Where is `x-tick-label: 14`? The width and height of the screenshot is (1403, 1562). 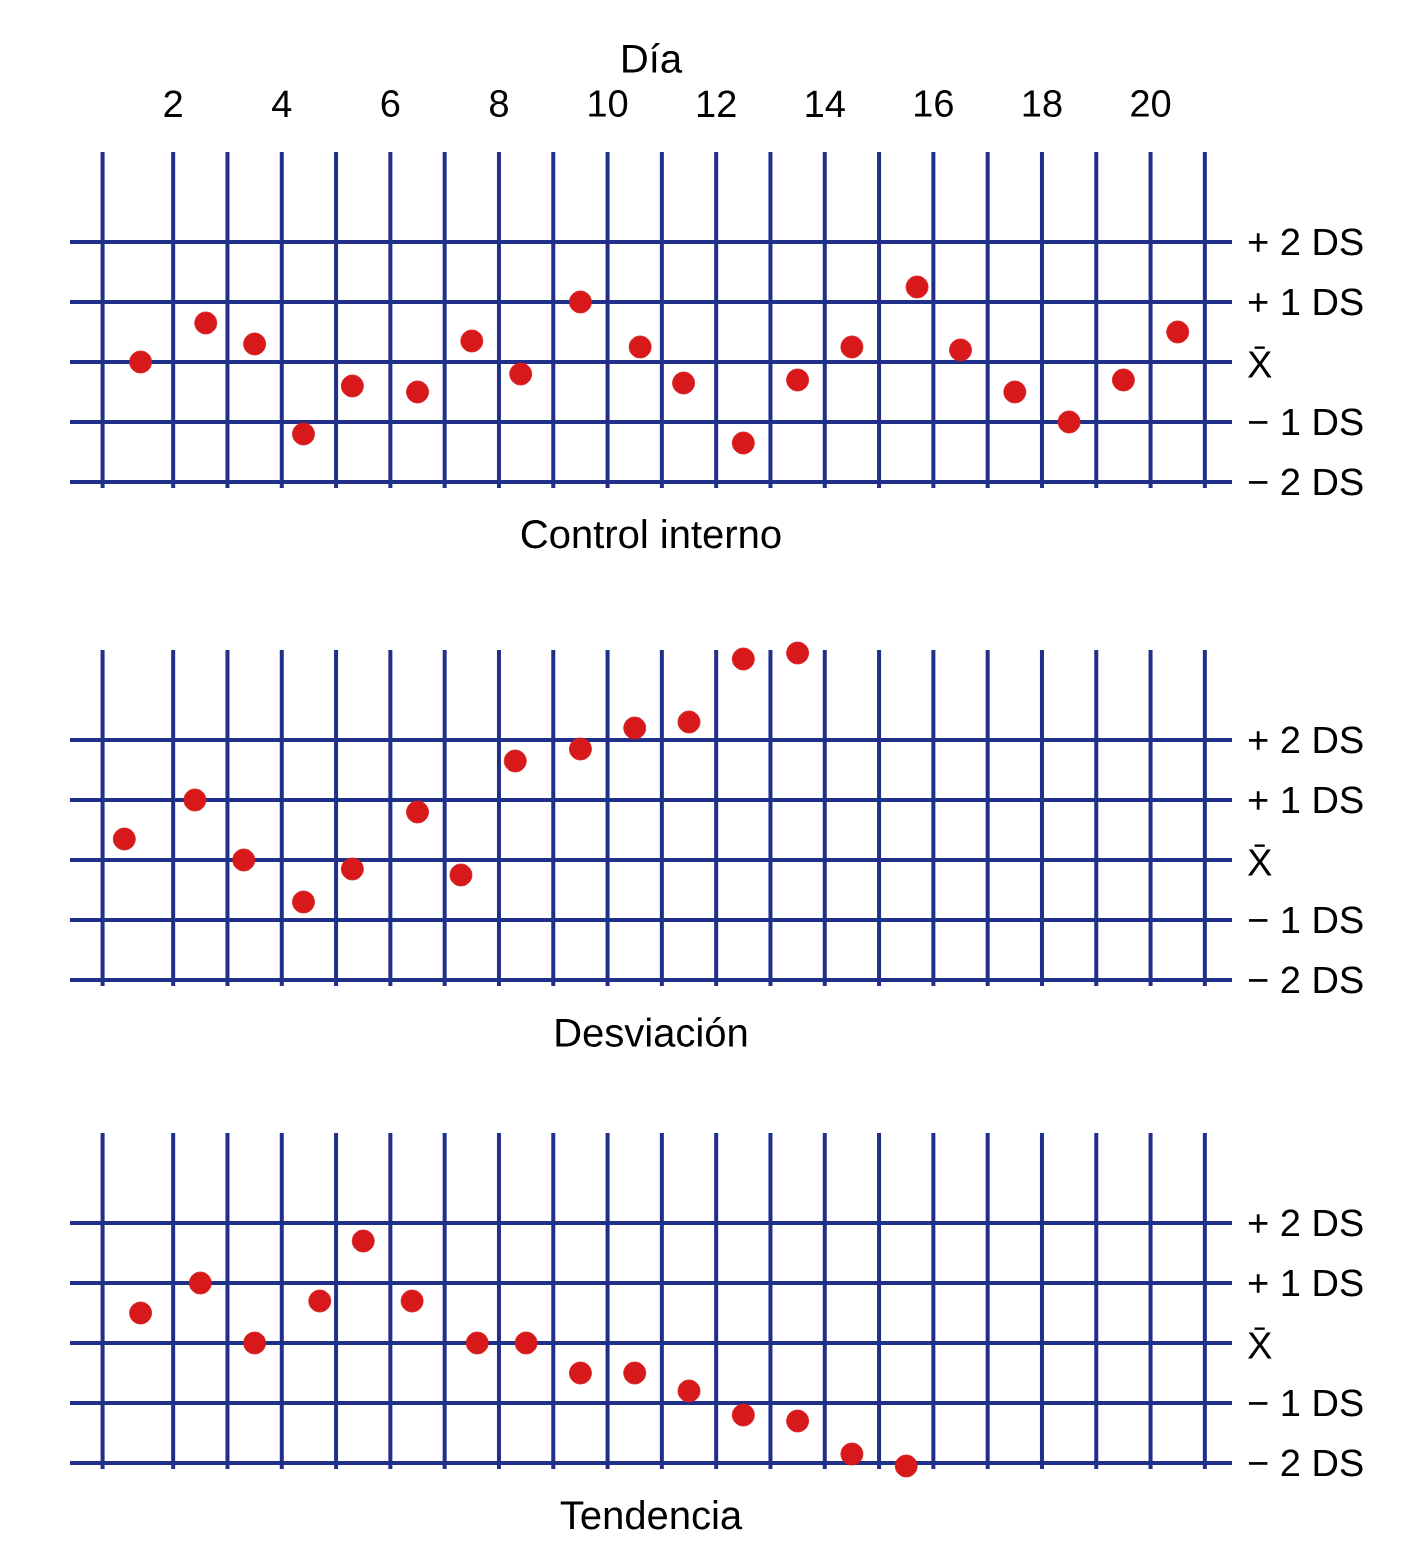 x-tick-label: 14 is located at coordinates (825, 103).